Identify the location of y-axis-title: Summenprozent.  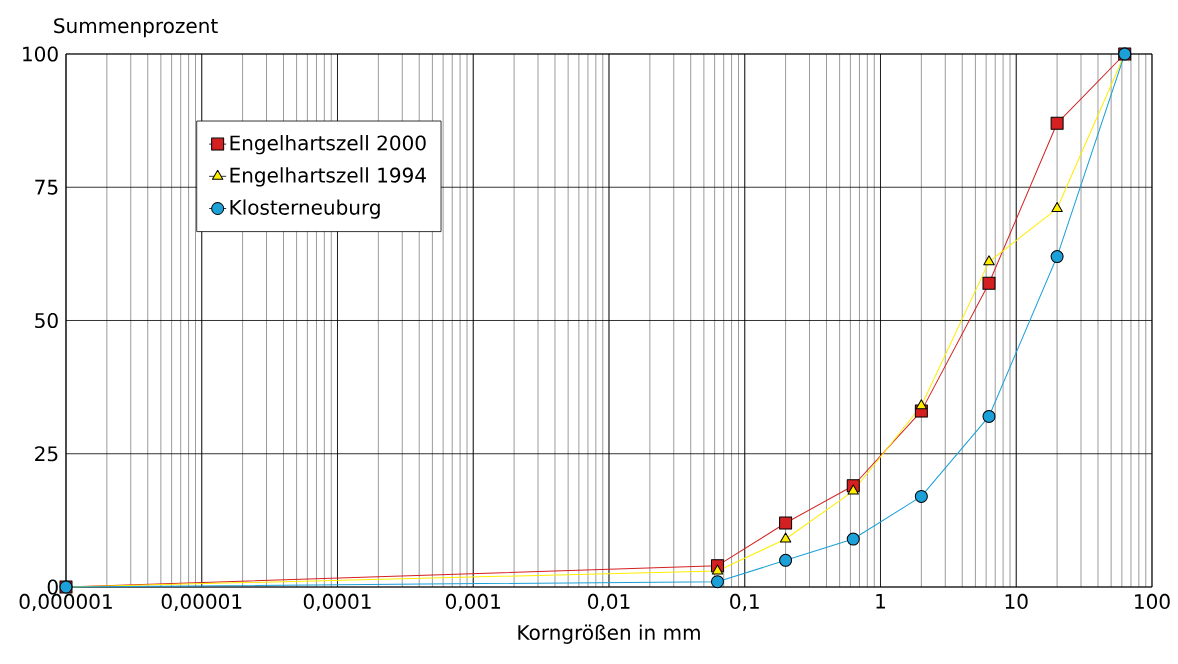
(136, 28).